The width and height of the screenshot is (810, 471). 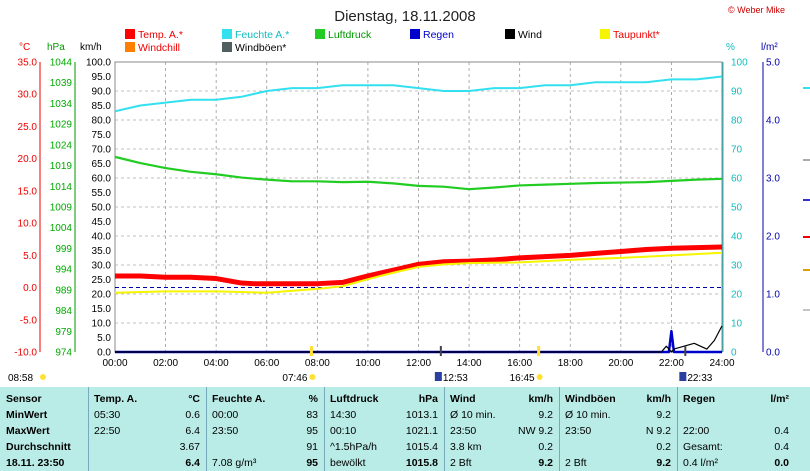 I want to click on wind-tick-label: 45.0, so click(x=102, y=222).